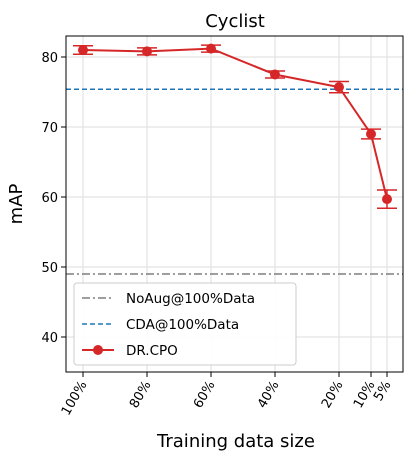 The image size is (415, 464). Describe the element at coordinates (226, 395) in the screenshot. I see `x-axis: 100% 80% 60% 40% 20% 10%5%` at that location.